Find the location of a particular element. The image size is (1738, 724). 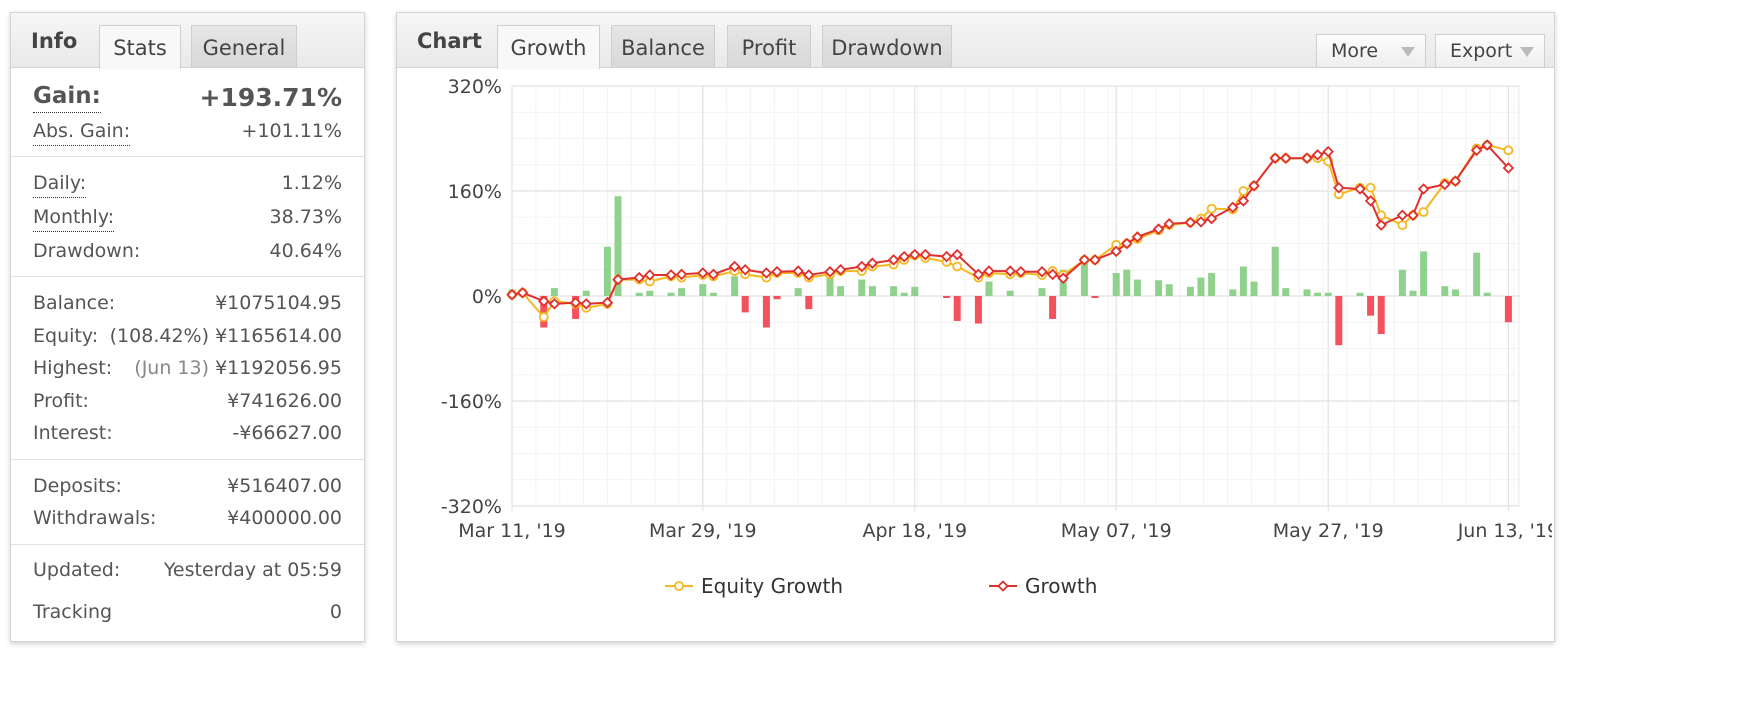

deposits-row: Deposits: ¥516407.00 is located at coordinates (187, 490).